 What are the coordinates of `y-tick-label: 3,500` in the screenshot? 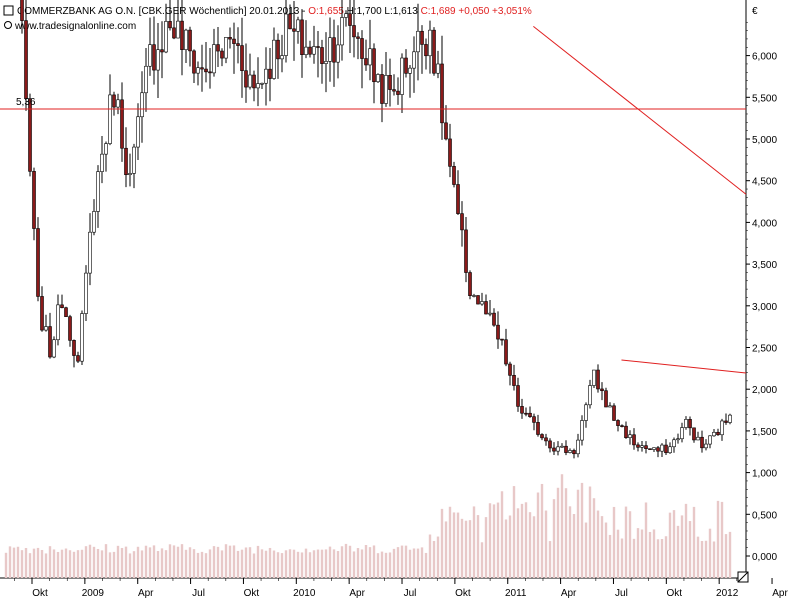 It's located at (764, 265).